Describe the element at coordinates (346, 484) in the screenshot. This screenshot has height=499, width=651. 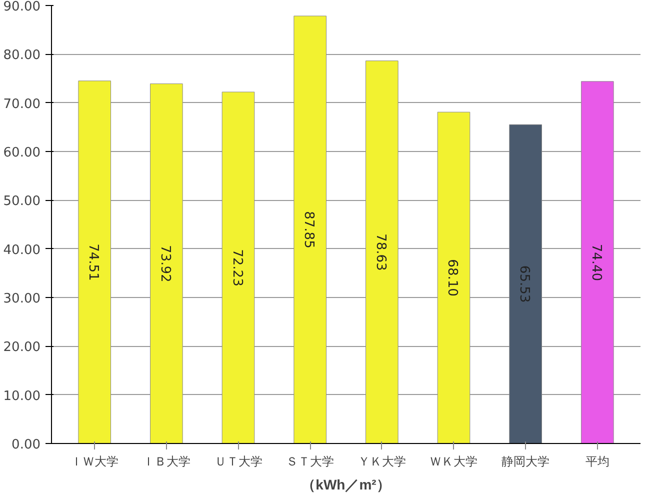
I see `x-axis-title: （kWh／m²）` at that location.